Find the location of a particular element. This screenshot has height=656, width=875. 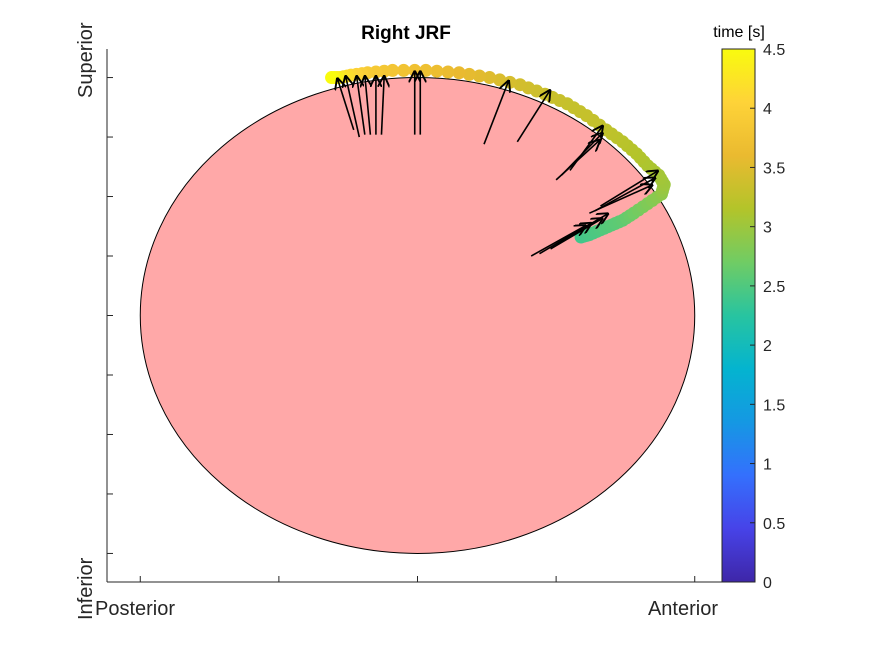

colorbar-tick-label: 4 is located at coordinates (767, 109).